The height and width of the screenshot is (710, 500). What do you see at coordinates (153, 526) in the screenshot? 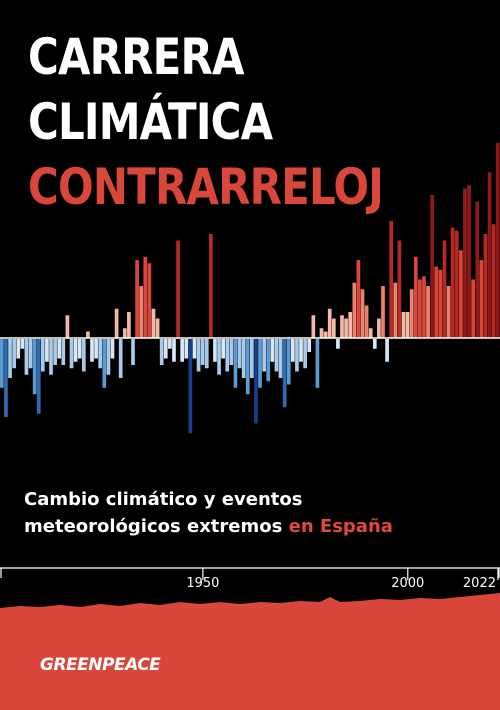
I see `subtitle-line-2: meteorológicos extremos` at bounding box center [153, 526].